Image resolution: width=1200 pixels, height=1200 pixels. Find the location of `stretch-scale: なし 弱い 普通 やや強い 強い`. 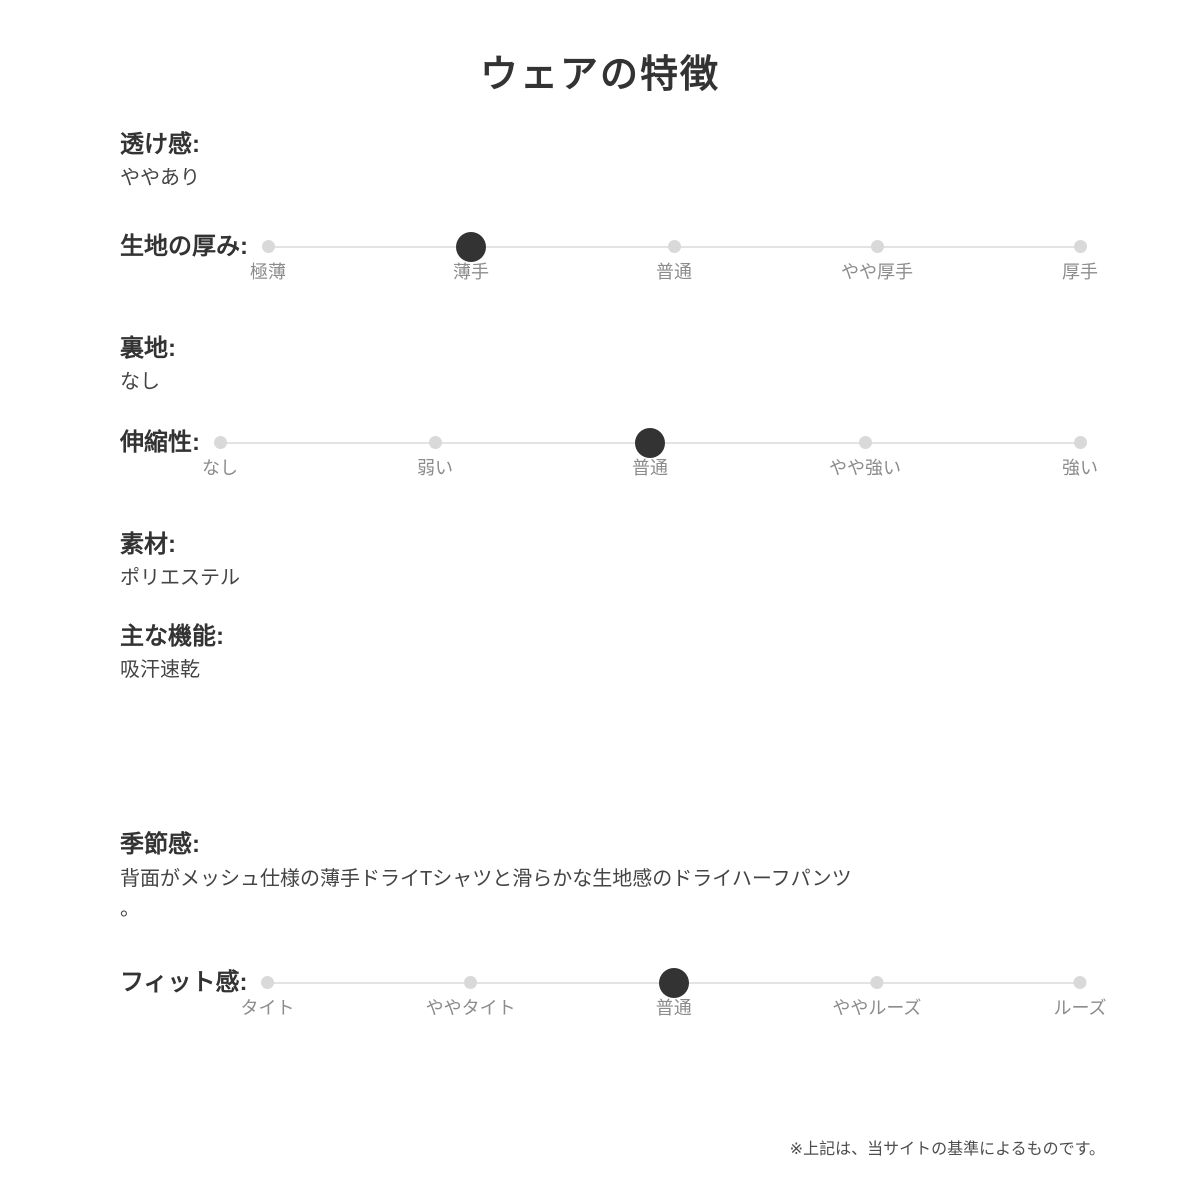

stretch-scale: なし 弱い 普通 やや強い 強い is located at coordinates (650, 452).